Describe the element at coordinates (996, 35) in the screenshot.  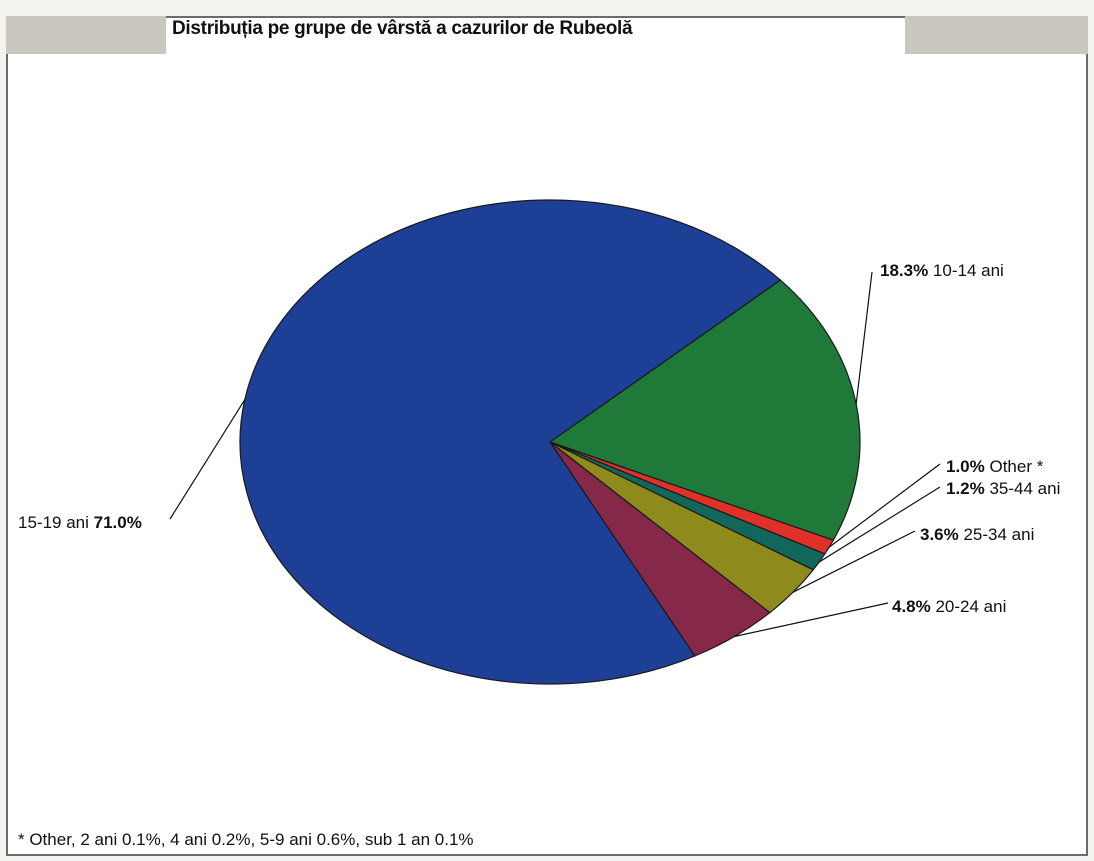
I see `header-bar-right` at that location.